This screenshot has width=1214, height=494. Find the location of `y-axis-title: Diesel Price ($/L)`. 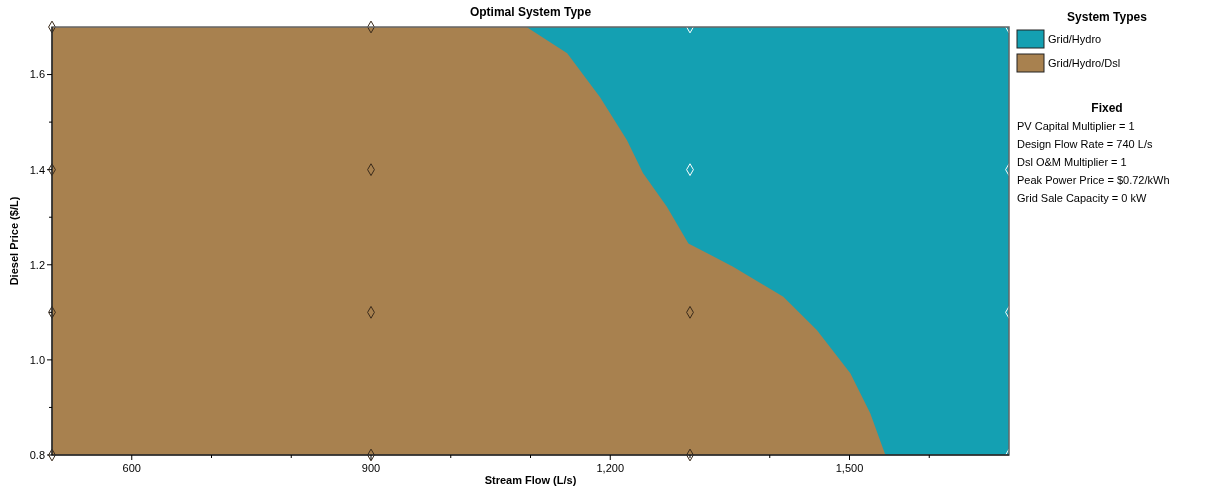

y-axis-title: Diesel Price ($/L) is located at coordinates (14, 241).